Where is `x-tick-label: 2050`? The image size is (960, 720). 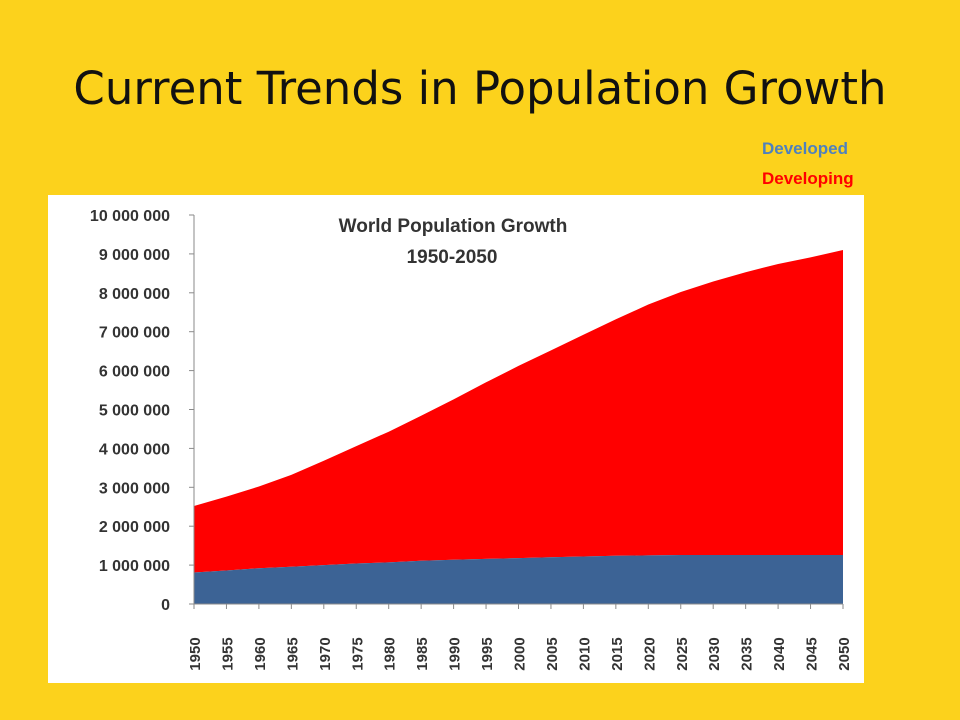 x-tick-label: 2050 is located at coordinates (844, 653).